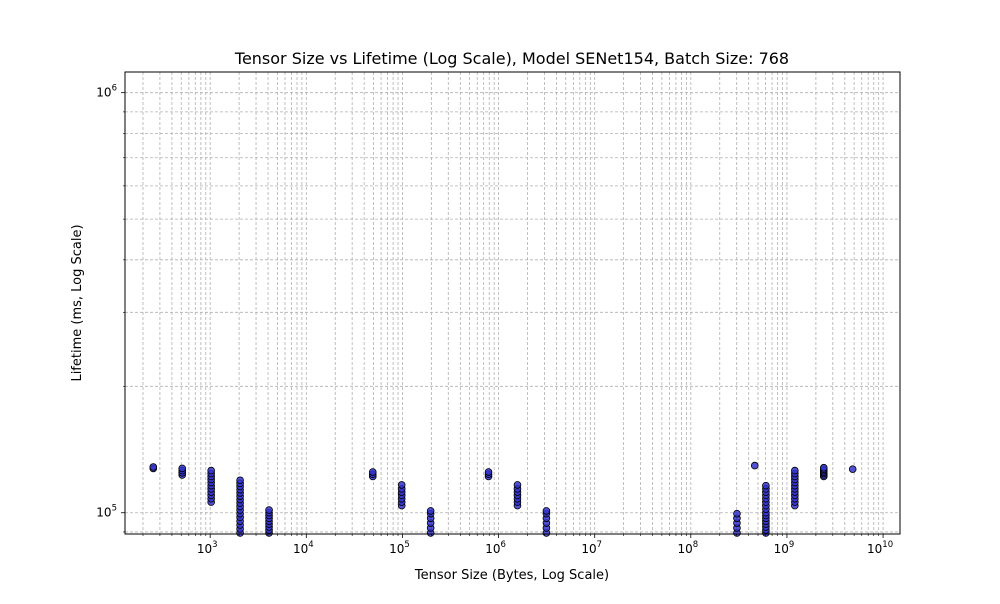 This screenshot has height=604, width=1000. I want to click on x-tick-label: 10⁵, so click(399, 548).